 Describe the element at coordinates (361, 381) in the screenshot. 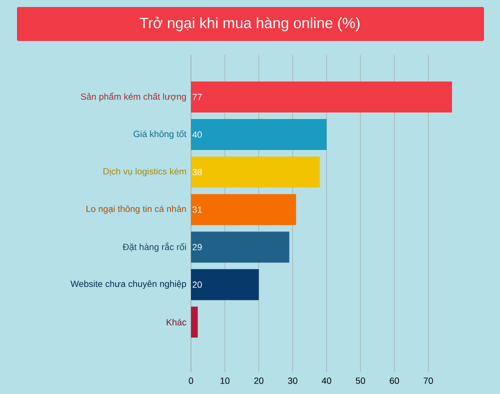

I see `x-tick-label: 50` at that location.